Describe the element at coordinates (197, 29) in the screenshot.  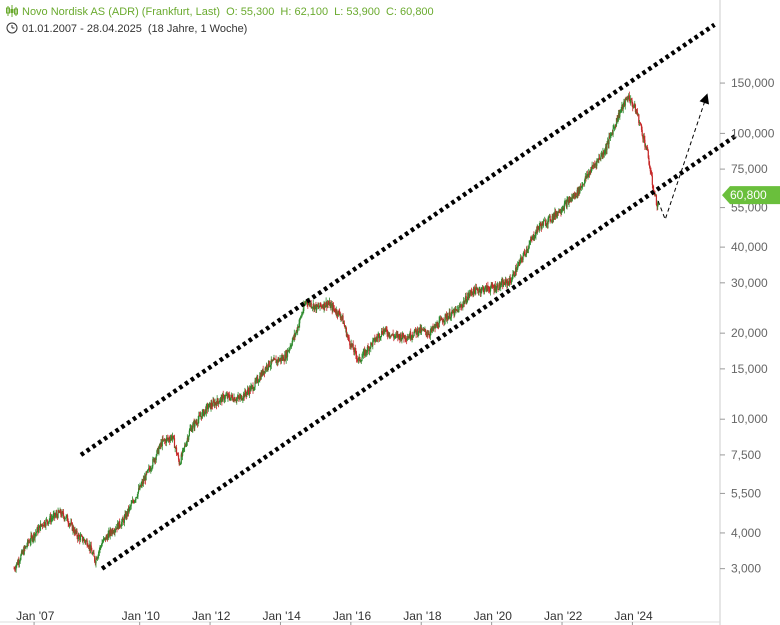
I see `date-duration: (18 Jahre, 1 Woche)` at that location.